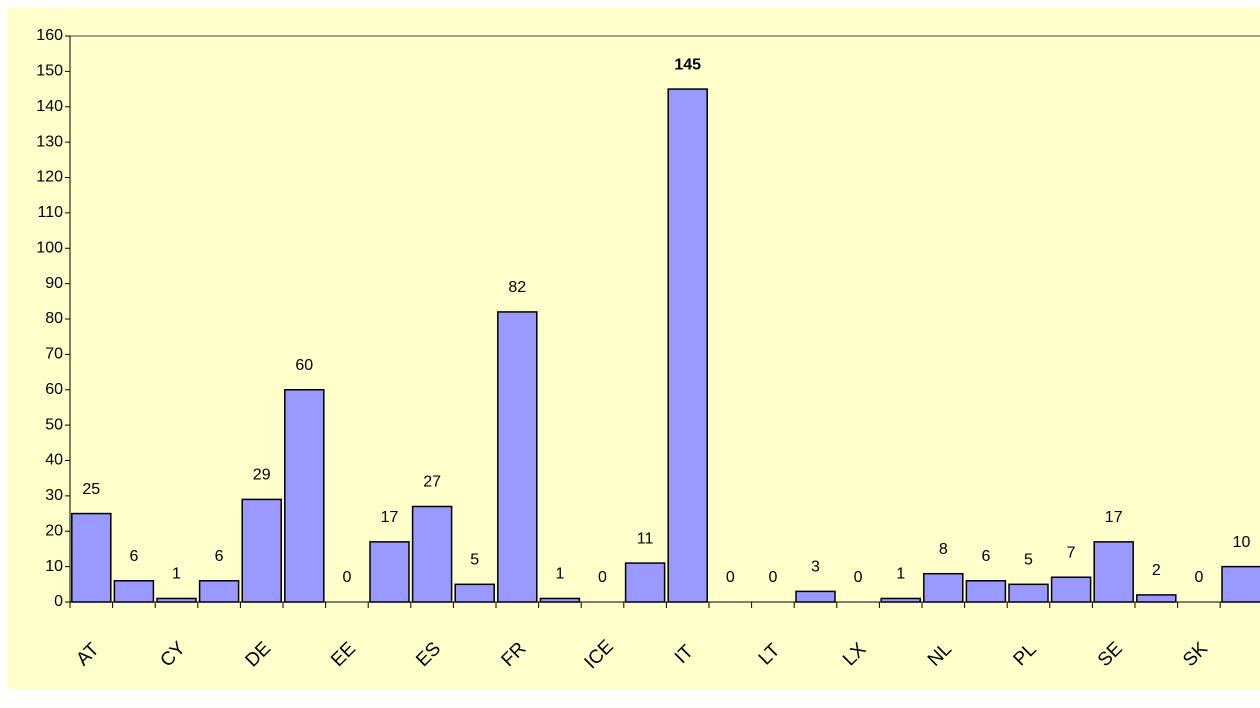 The image size is (1260, 708). I want to click on y-tick-label: 20, so click(54, 530).